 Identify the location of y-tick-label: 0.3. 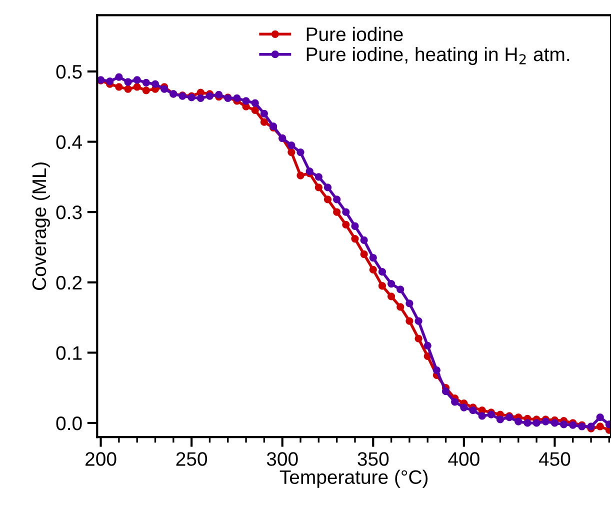
(69, 213).